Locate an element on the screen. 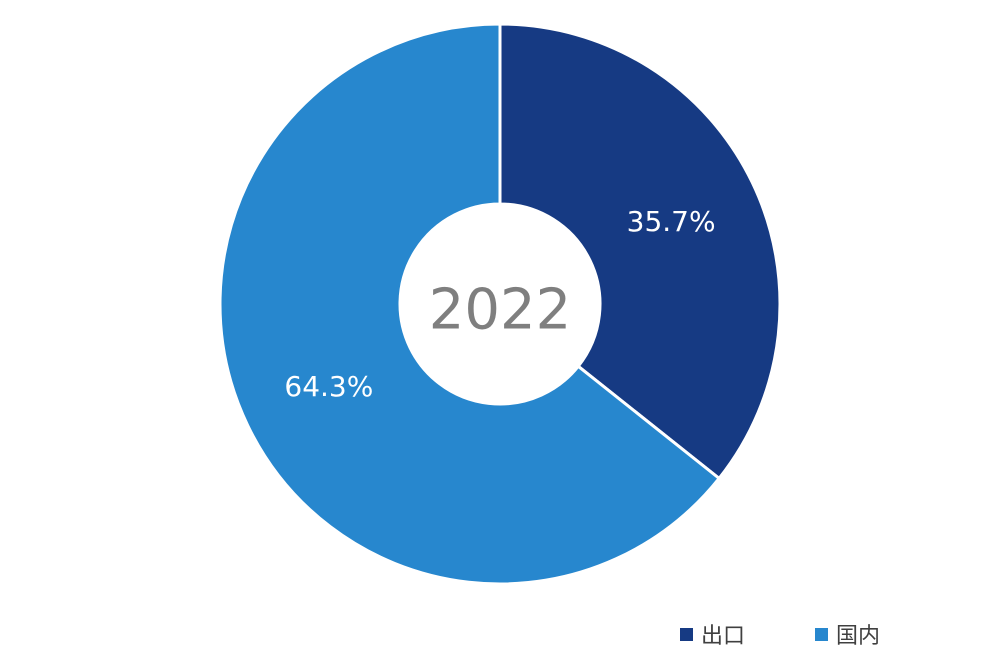  center-year-label: 2022 is located at coordinates (500, 310).